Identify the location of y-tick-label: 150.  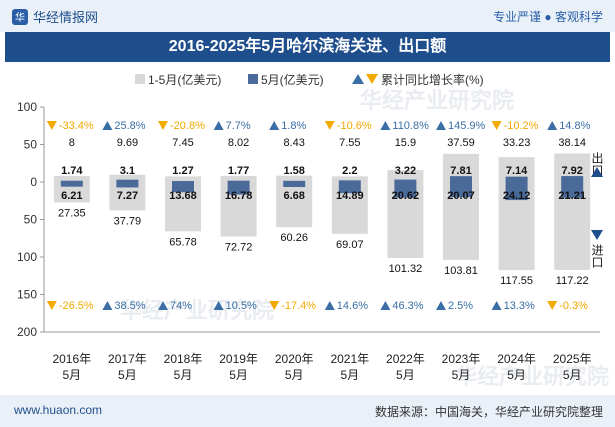
(27, 295).